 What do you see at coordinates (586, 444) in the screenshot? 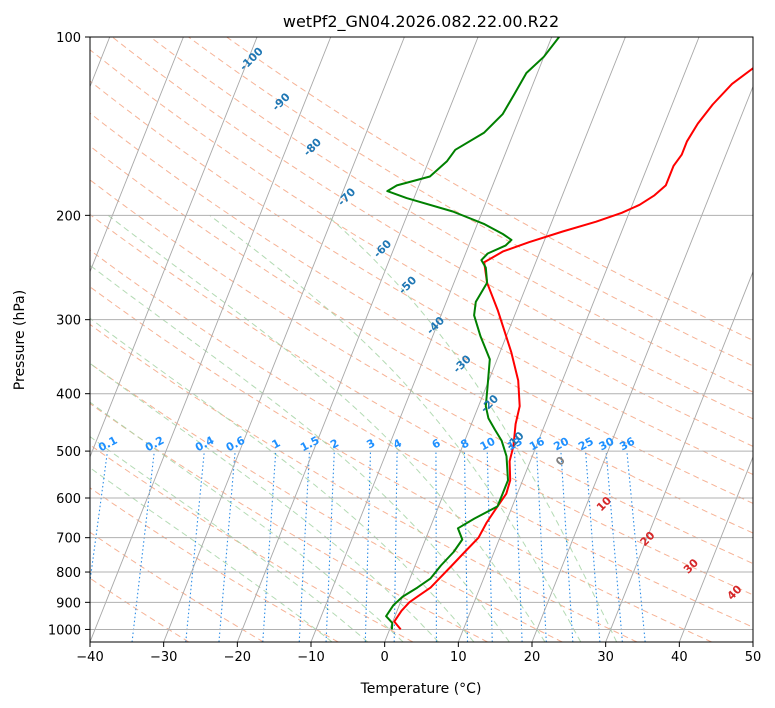
I see `mixing-ratio-label: 25` at bounding box center [586, 444].